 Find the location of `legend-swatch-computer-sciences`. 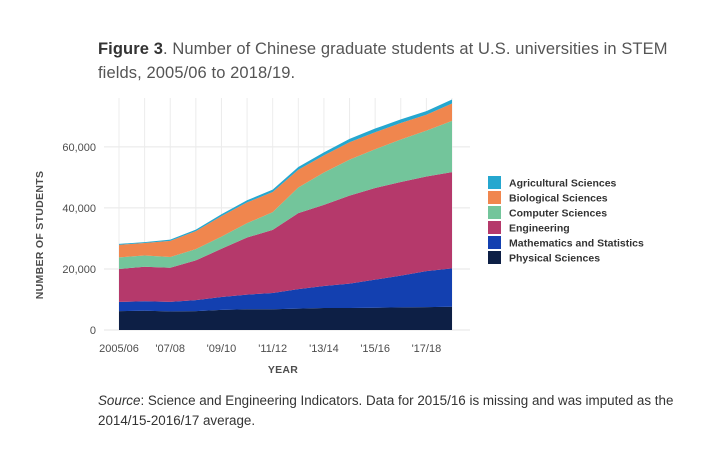

legend-swatch-computer-sciences is located at coordinates (494, 212).